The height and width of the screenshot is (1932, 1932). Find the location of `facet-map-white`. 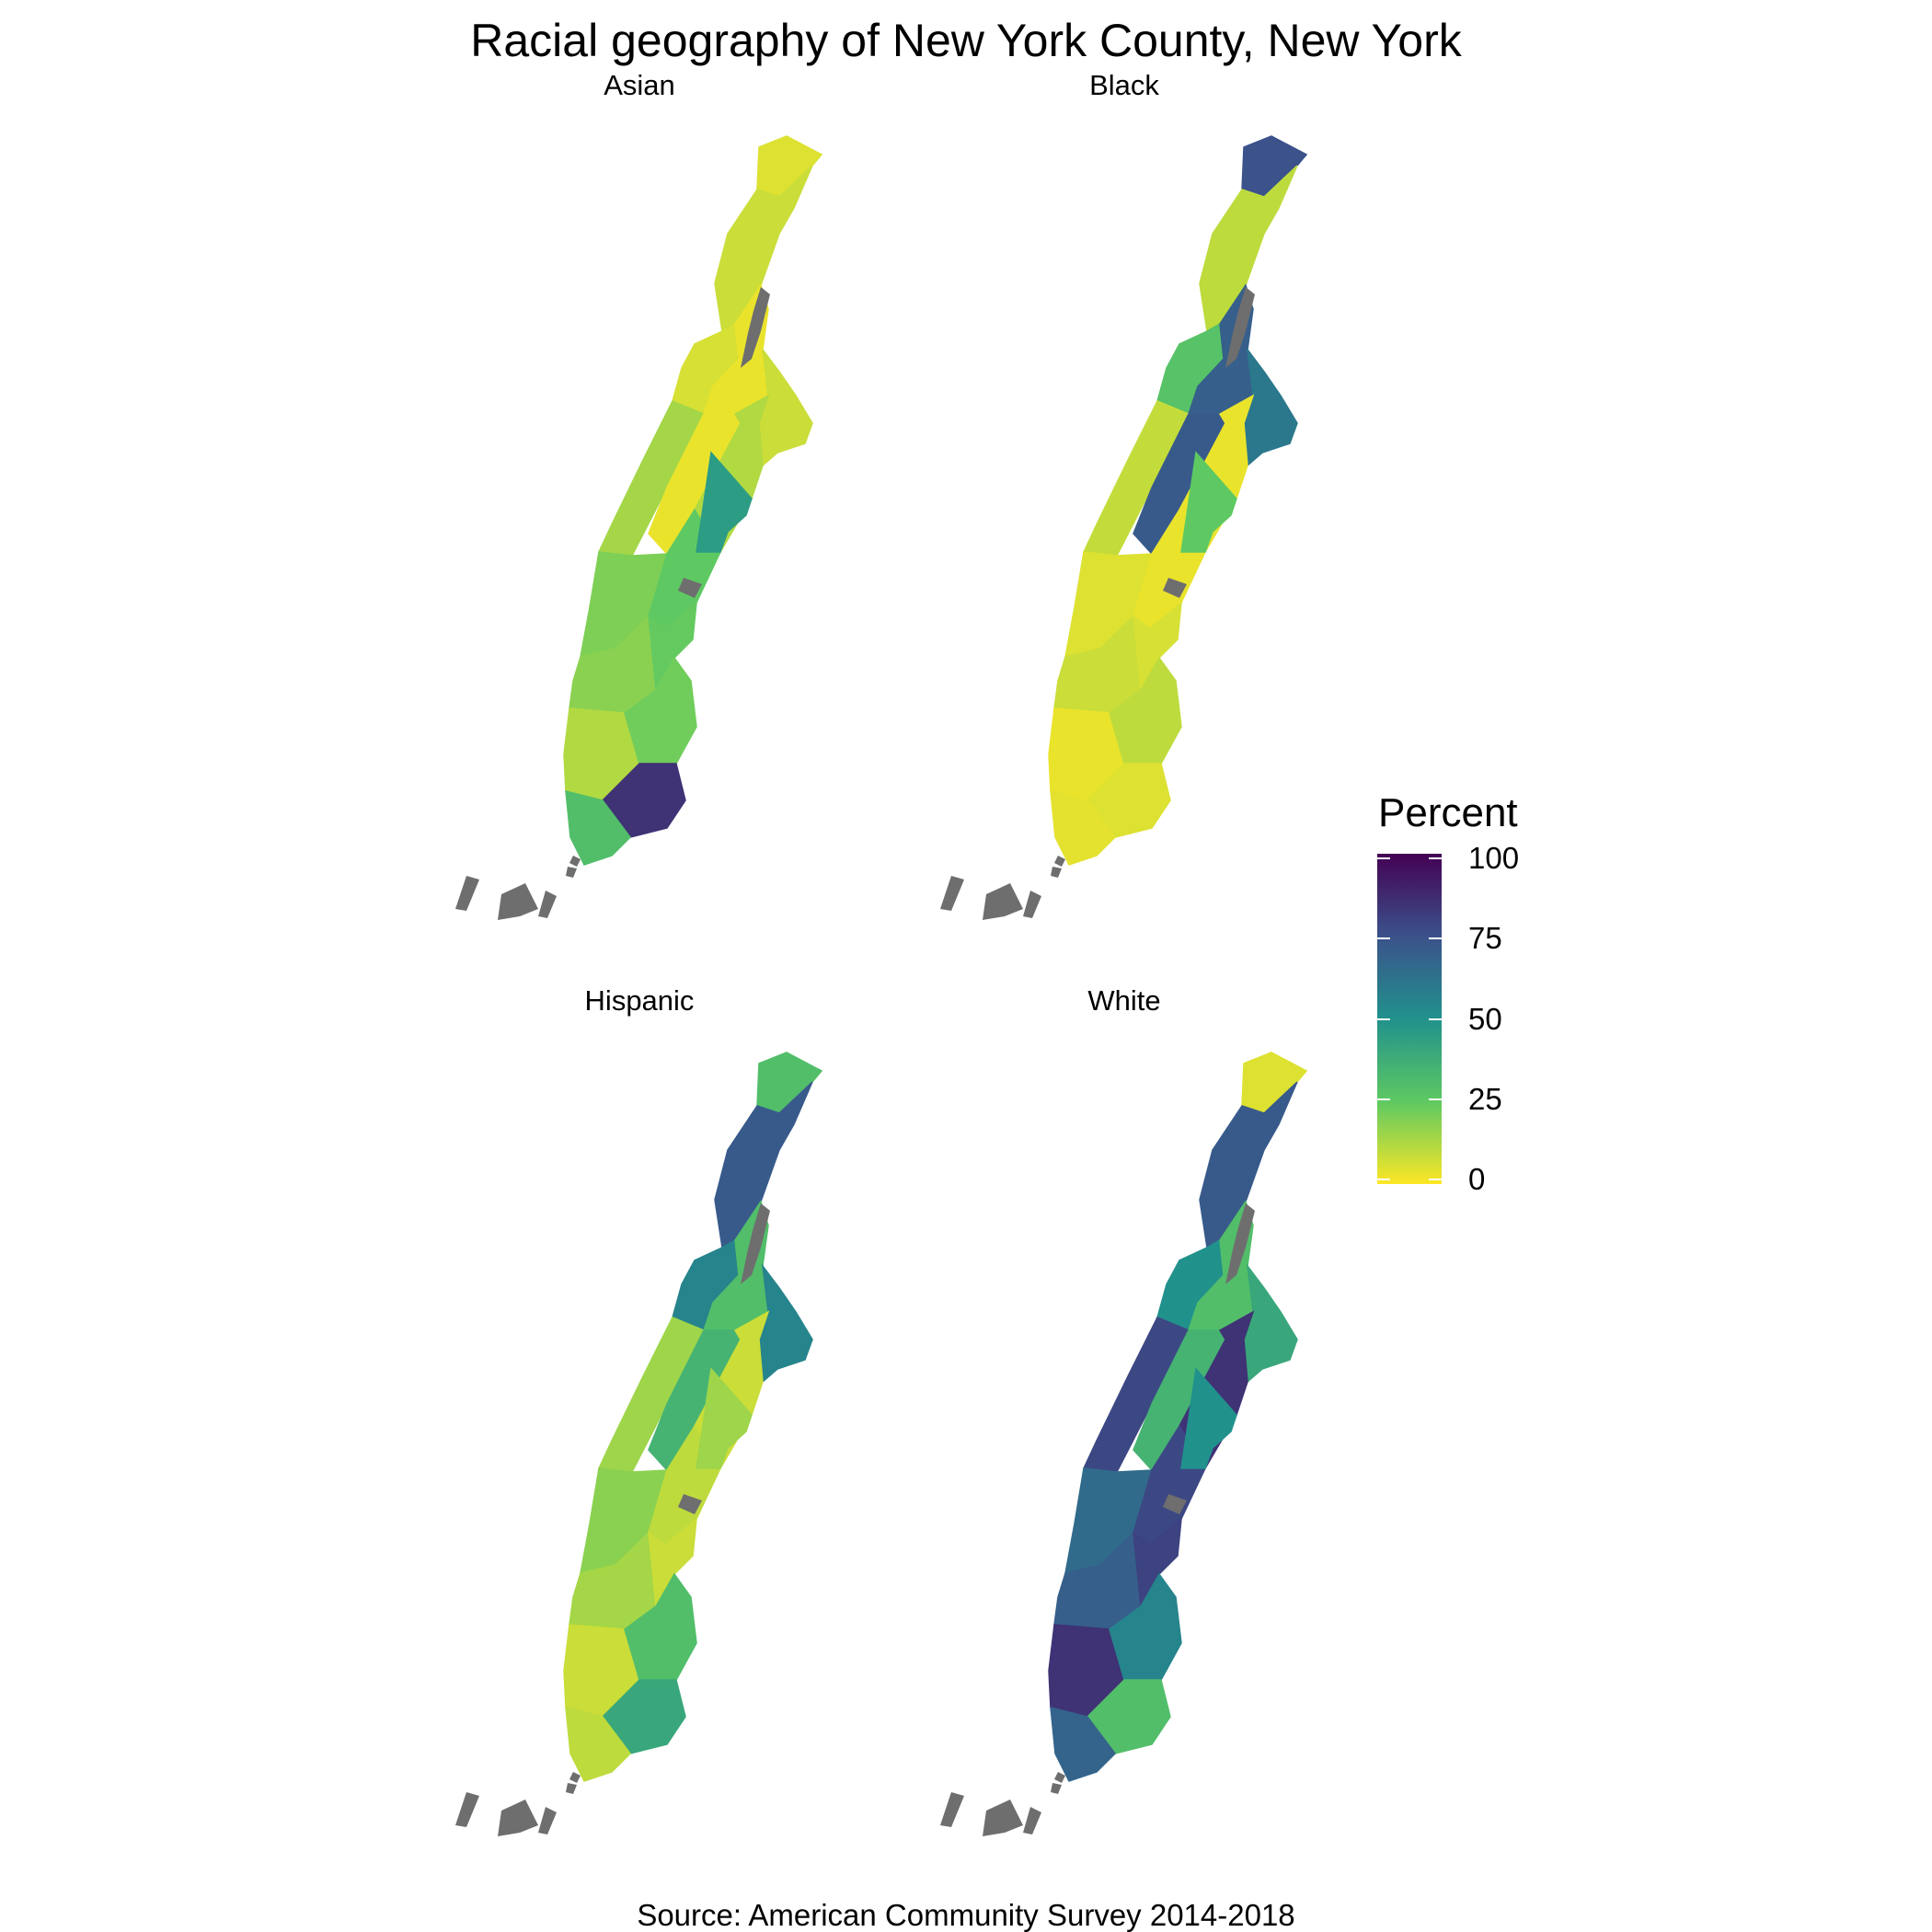

facet-map-white is located at coordinates (1161, 1459).